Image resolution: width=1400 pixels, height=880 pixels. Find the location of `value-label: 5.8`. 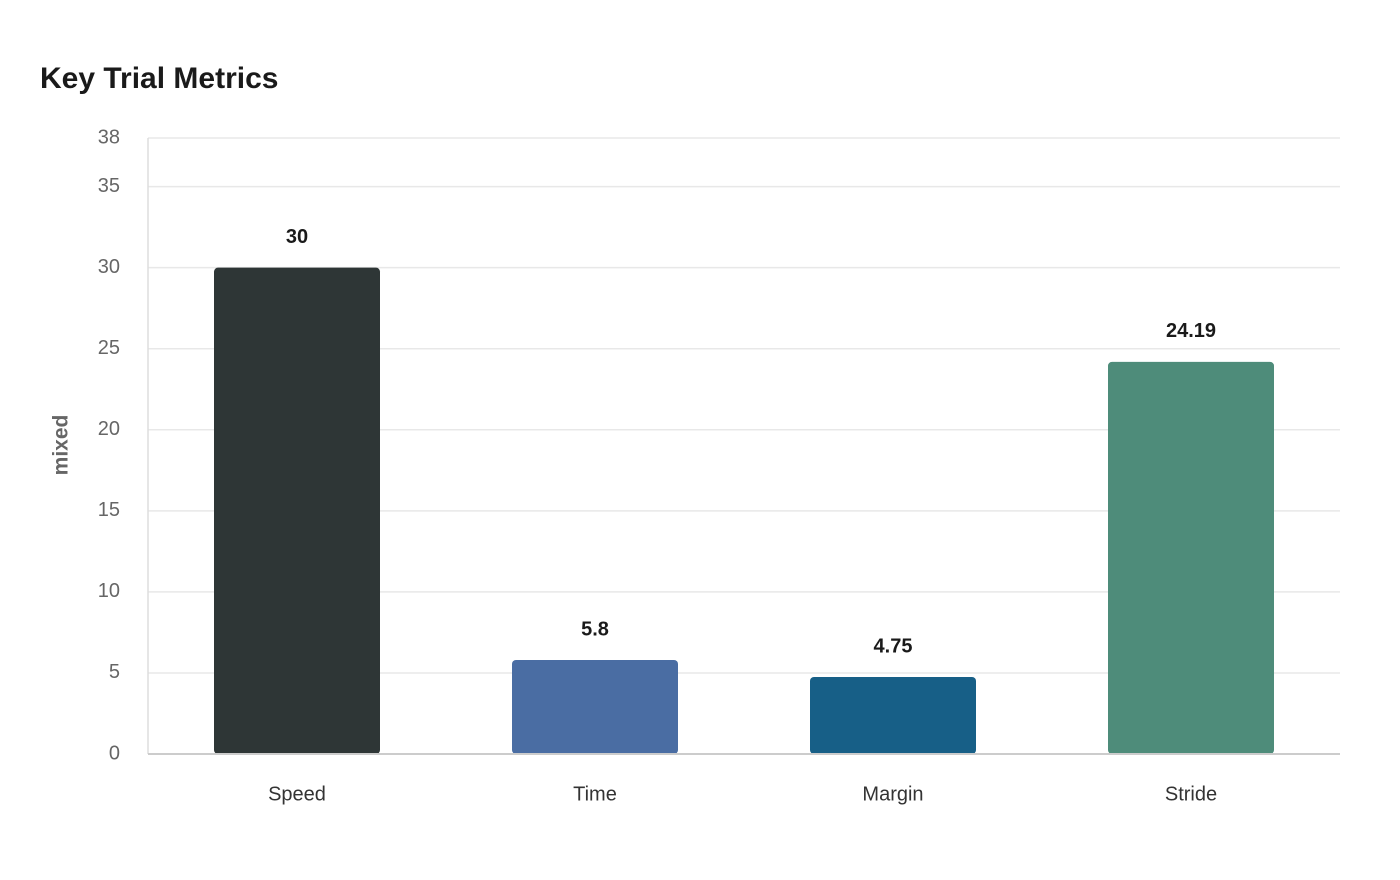

value-label: 5.8 is located at coordinates (595, 629).